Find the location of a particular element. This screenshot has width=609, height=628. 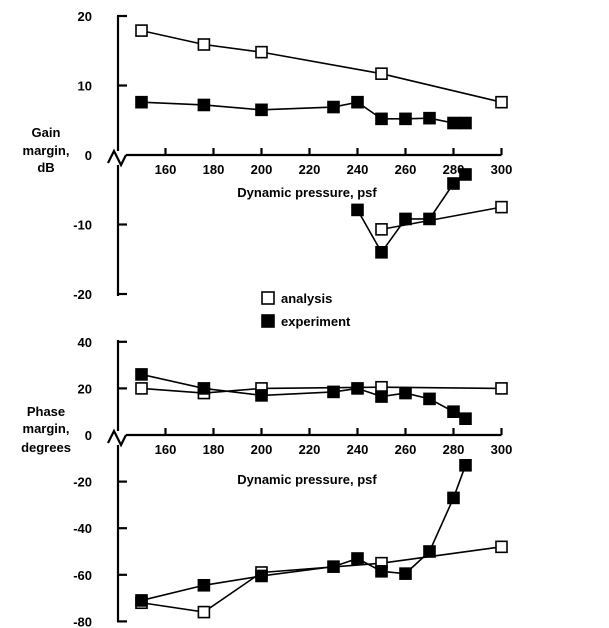

y-tick-label: 40 is located at coordinates (85, 342).